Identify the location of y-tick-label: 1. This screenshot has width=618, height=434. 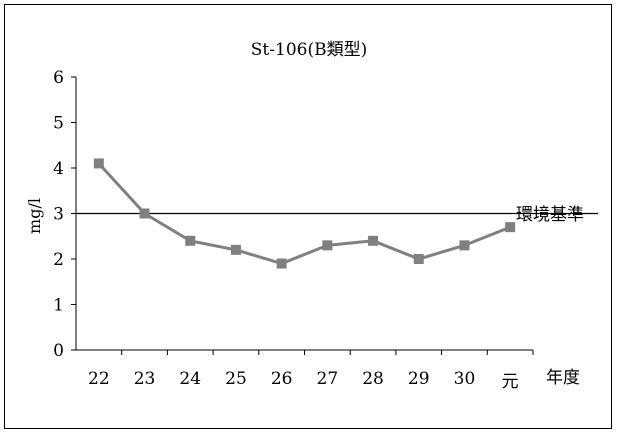
(58, 306).